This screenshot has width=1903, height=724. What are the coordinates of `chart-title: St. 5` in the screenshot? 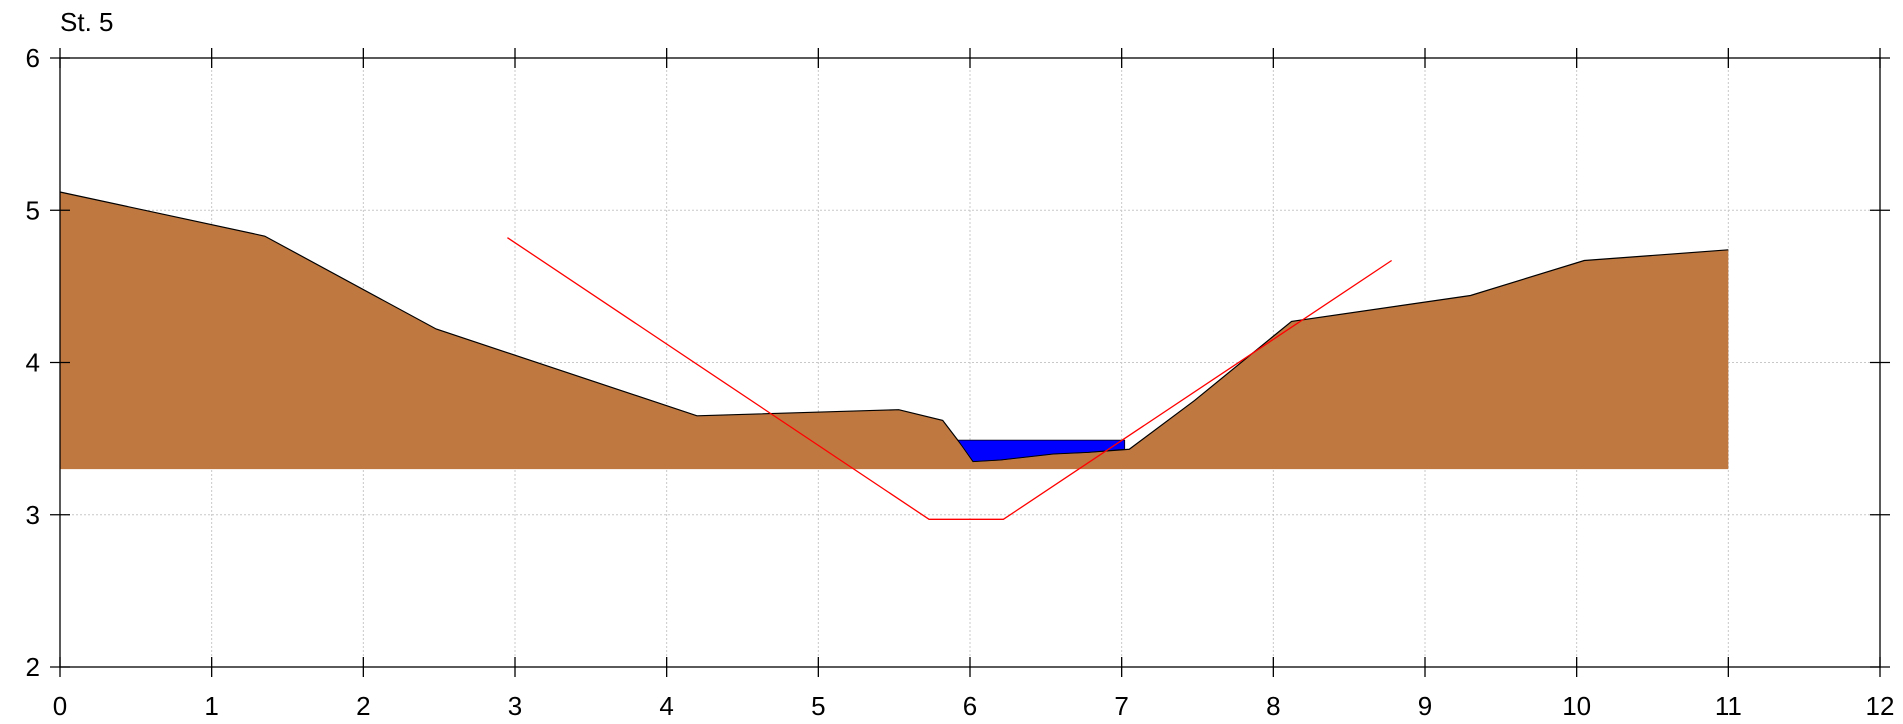 It's located at (86, 22).